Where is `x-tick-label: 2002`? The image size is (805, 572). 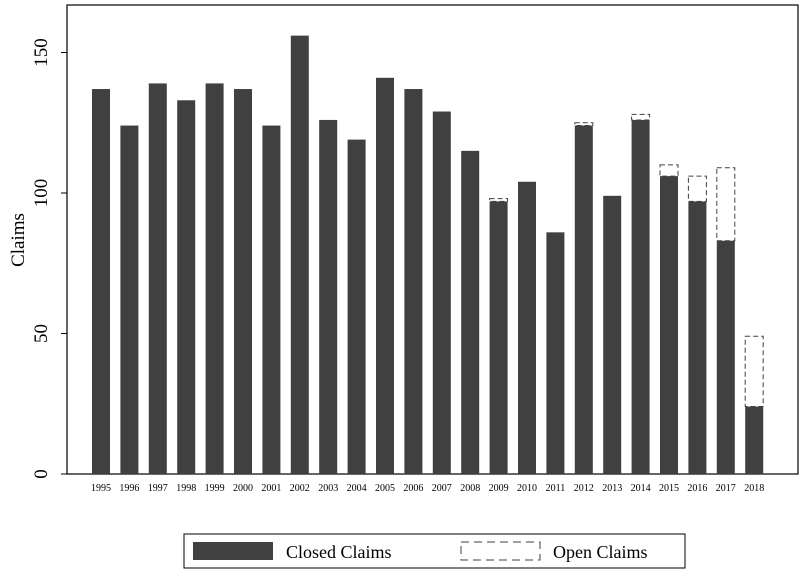 x-tick-label: 2002 is located at coordinates (300, 488).